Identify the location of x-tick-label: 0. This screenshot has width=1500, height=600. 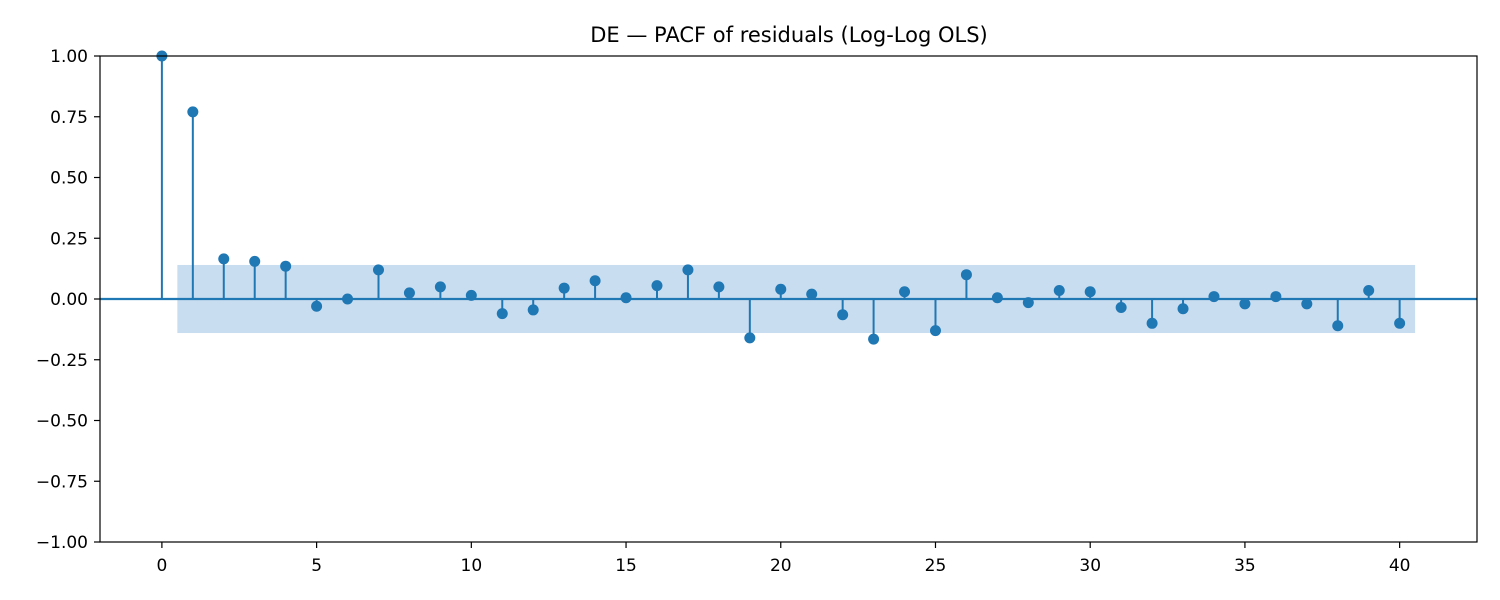
(161, 566).